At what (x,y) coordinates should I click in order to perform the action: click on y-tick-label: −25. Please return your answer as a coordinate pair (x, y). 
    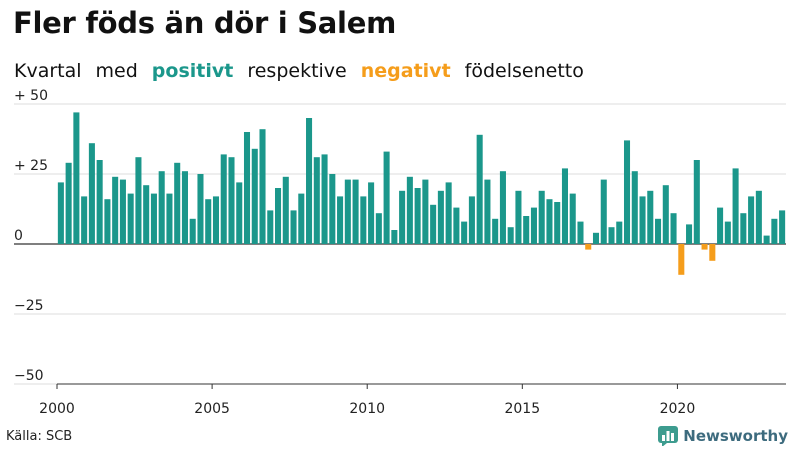
    Looking at the image, I should click on (29, 306).